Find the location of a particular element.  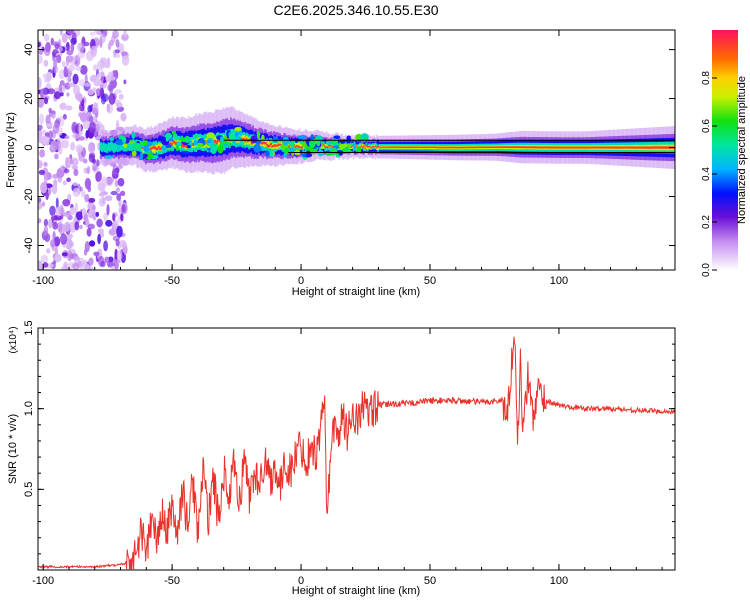

snr-y-multiplier: (x10⁴) is located at coordinates (13, 339).